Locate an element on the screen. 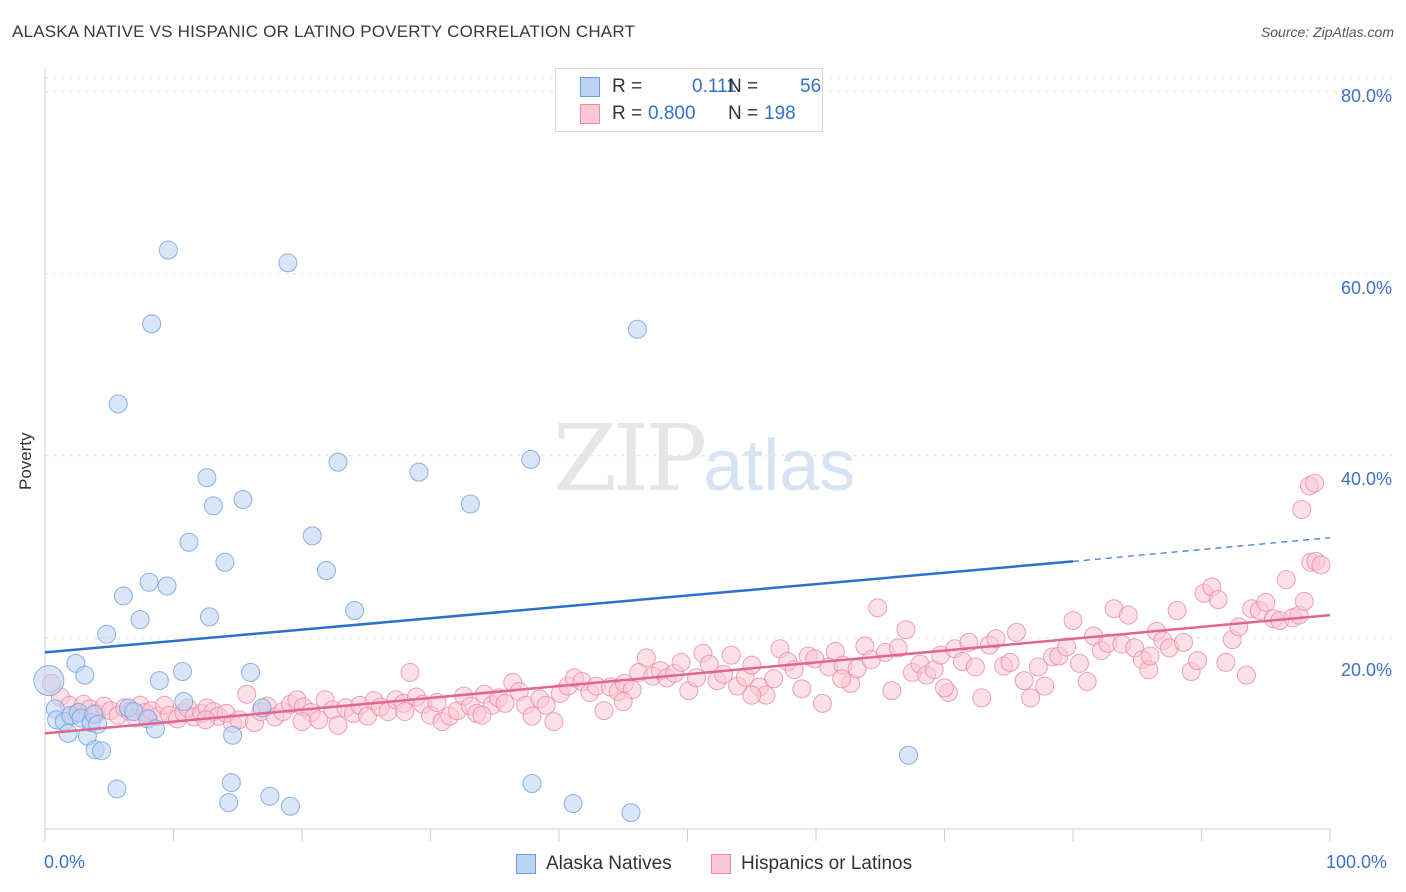  watermark-atlas: atlas is located at coordinates (779, 466).